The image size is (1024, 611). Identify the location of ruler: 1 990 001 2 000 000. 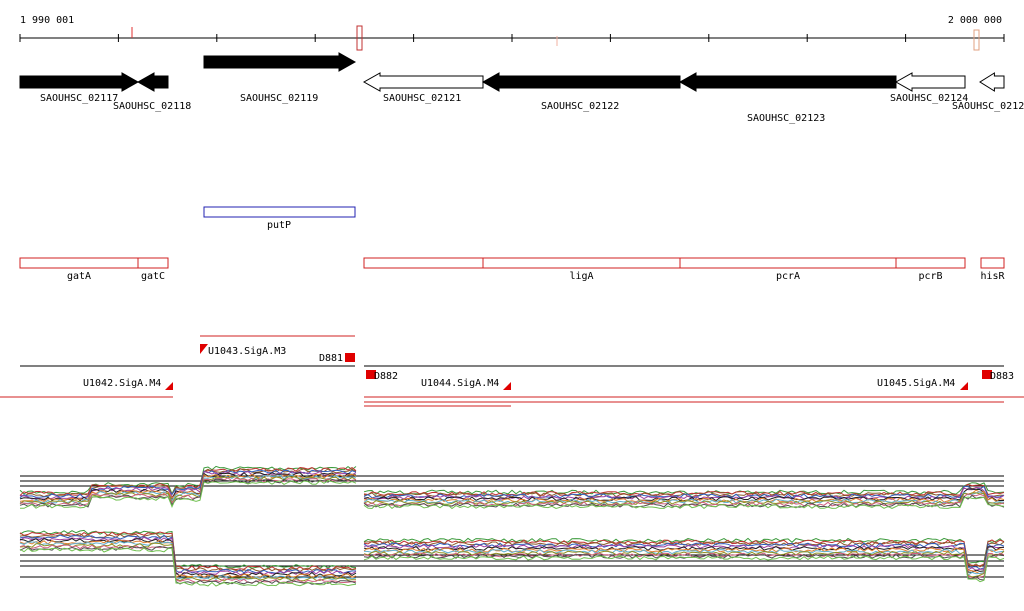
(512, 33).